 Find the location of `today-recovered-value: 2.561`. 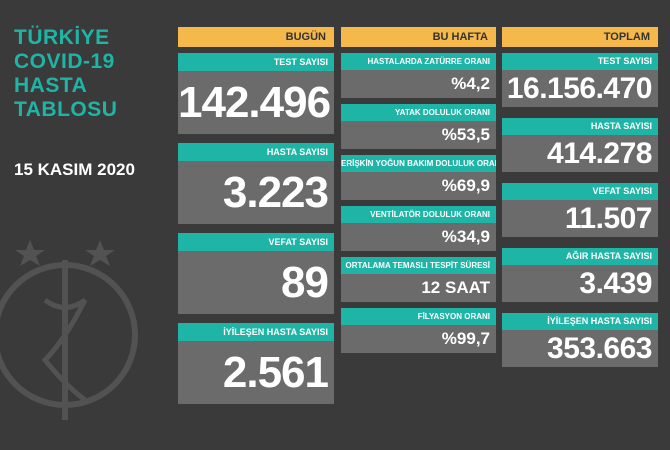

today-recovered-value: 2.561 is located at coordinates (256, 372).